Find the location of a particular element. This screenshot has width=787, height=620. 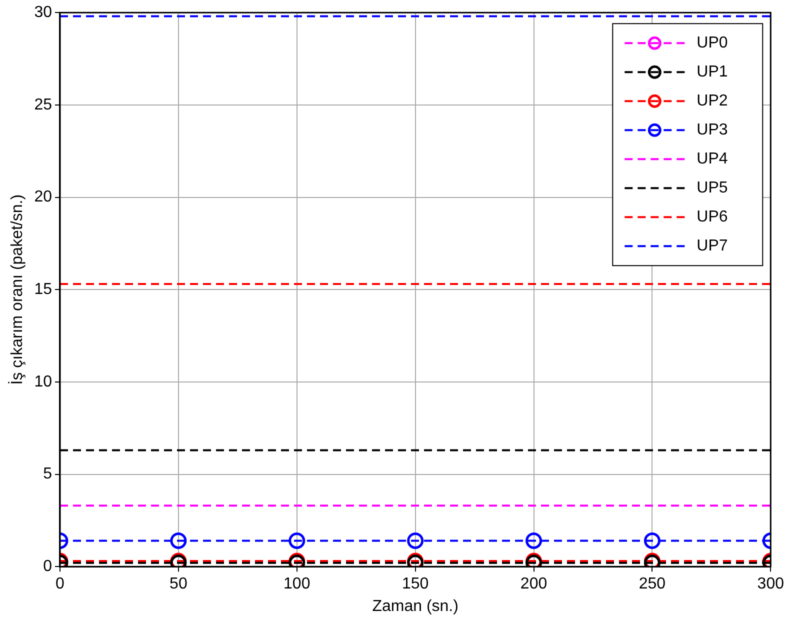

legend-label: UP7 is located at coordinates (712, 246).